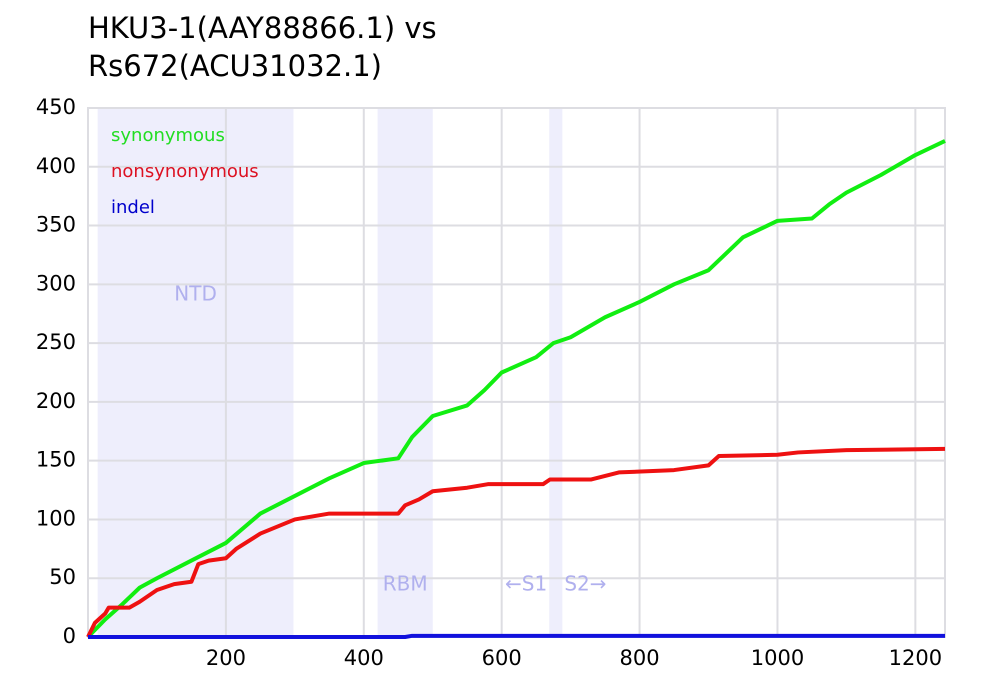 Image resolution: width=990 pixels, height=690 pixels. I want to click on region-label: NTD, so click(195, 294).